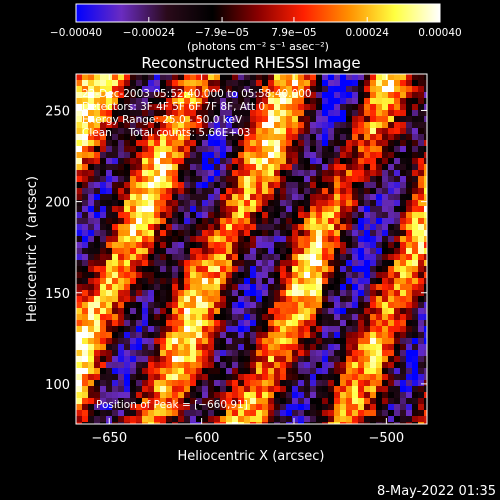 Image resolution: width=500 pixels, height=500 pixels. What do you see at coordinates (76, 33) in the screenshot?
I see `colorbar-tick-label: −0.00040` at bounding box center [76, 33].